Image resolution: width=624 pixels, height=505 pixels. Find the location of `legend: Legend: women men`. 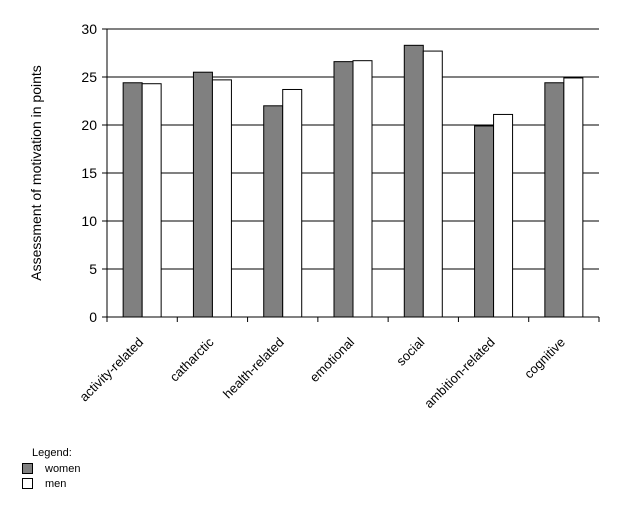

legend: Legend: women men is located at coordinates (51, 469).